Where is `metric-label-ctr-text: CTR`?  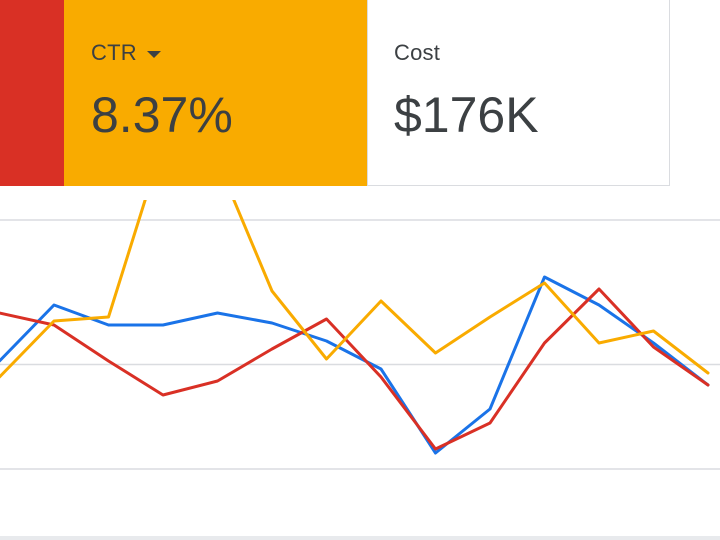 metric-label-ctr-text: CTR is located at coordinates (114, 52).